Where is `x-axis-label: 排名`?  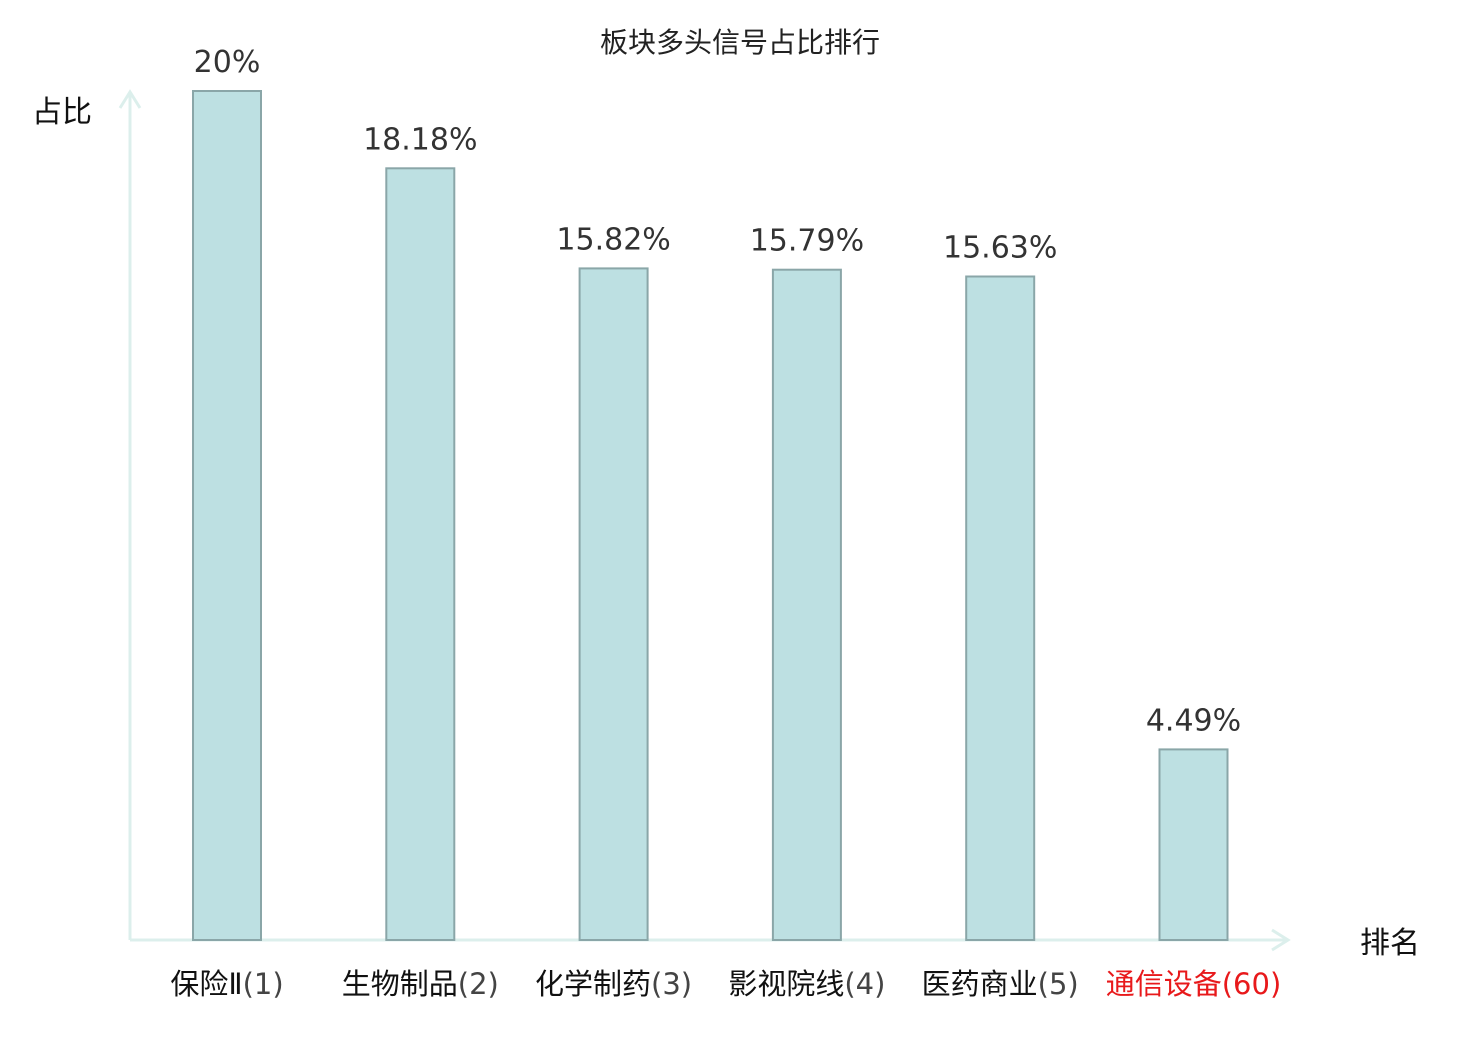
x-axis-label: 排名 is located at coordinates (1390, 943).